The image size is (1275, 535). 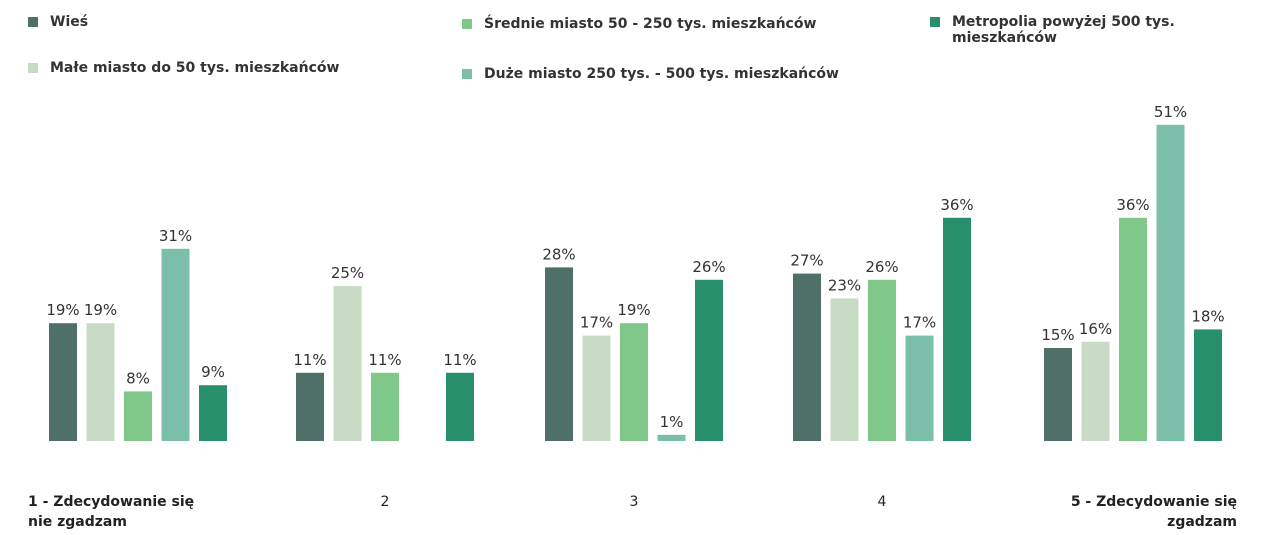 I want to click on x-tick-label: 4, so click(x=882, y=502).